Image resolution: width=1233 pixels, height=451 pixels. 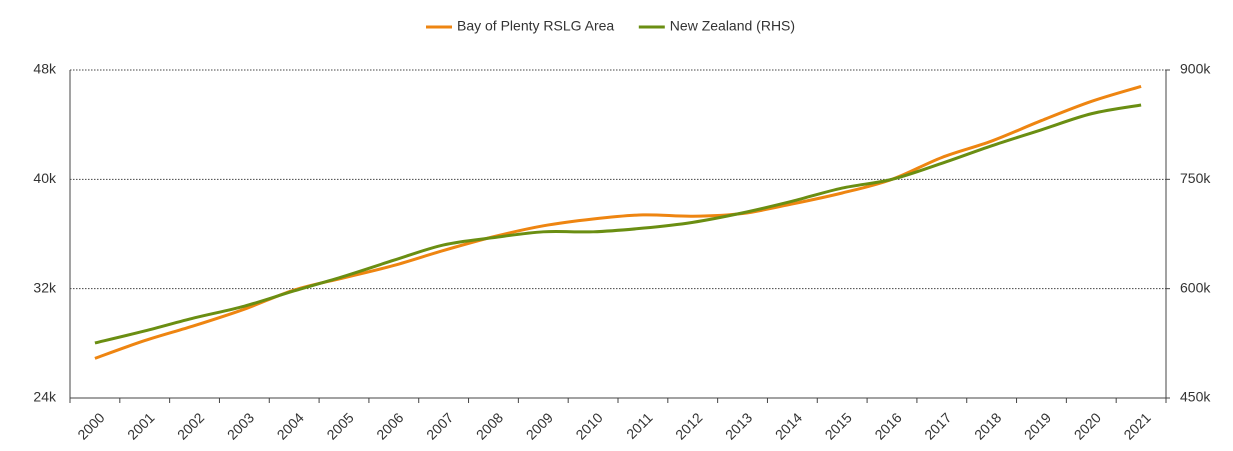 I want to click on x-tick-label: 2002, so click(x=190, y=425).